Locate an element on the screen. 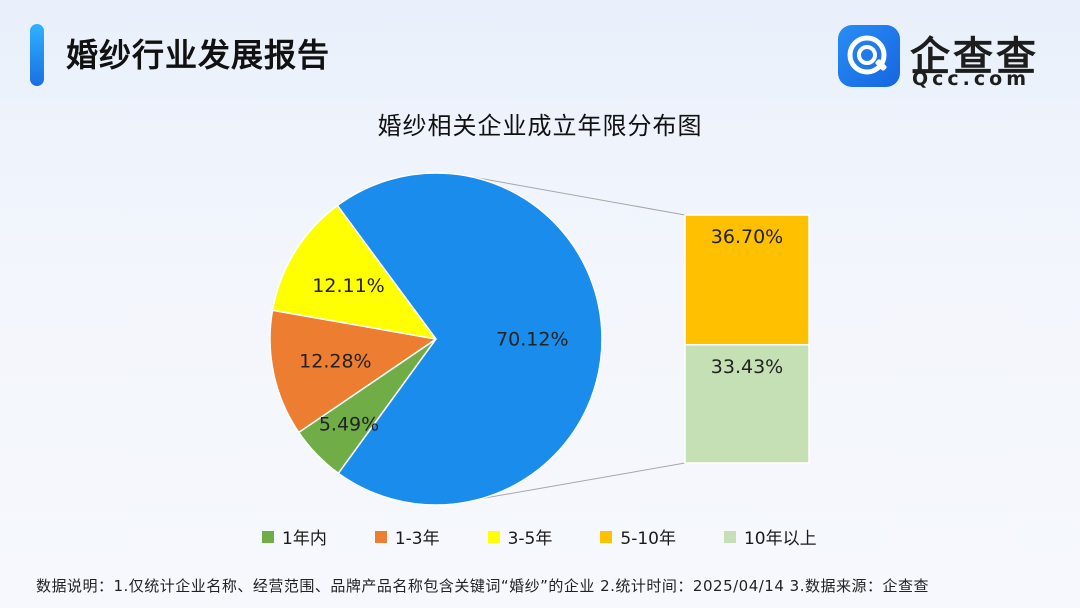 The image size is (1080, 608). pie-slice-over-5-years is located at coordinates (469, 339).